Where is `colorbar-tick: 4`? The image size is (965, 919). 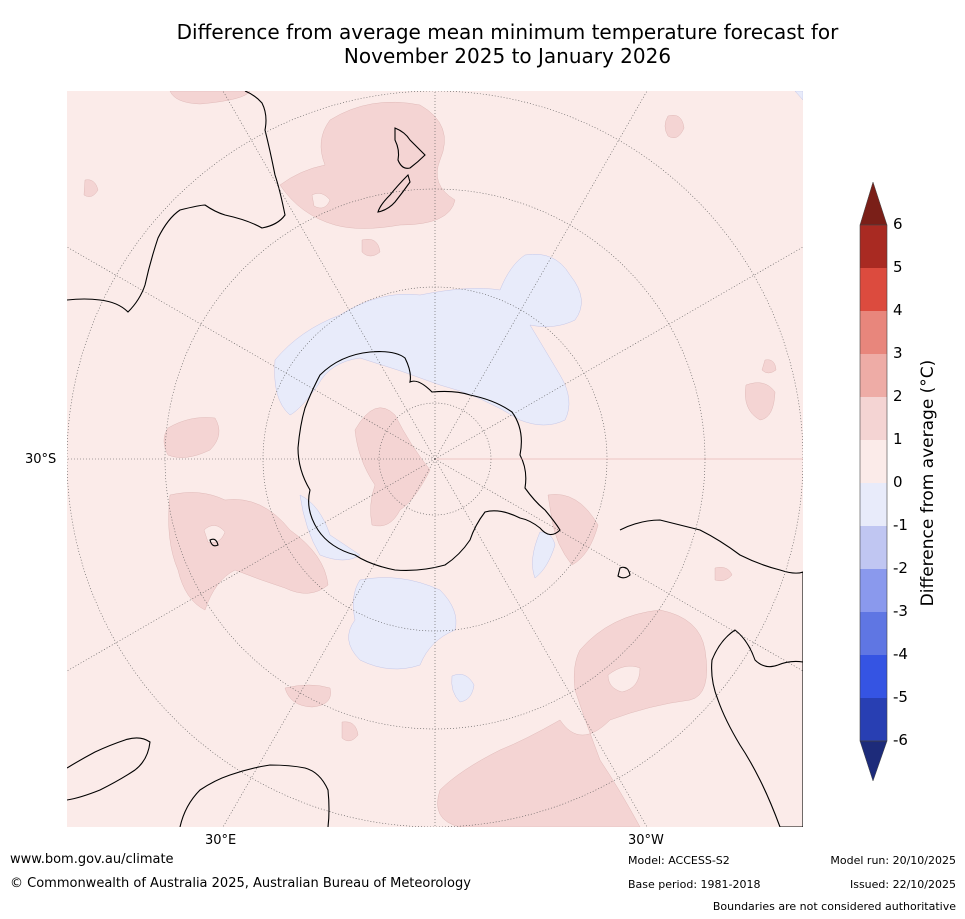
colorbar-tick: 4 is located at coordinates (898, 310).